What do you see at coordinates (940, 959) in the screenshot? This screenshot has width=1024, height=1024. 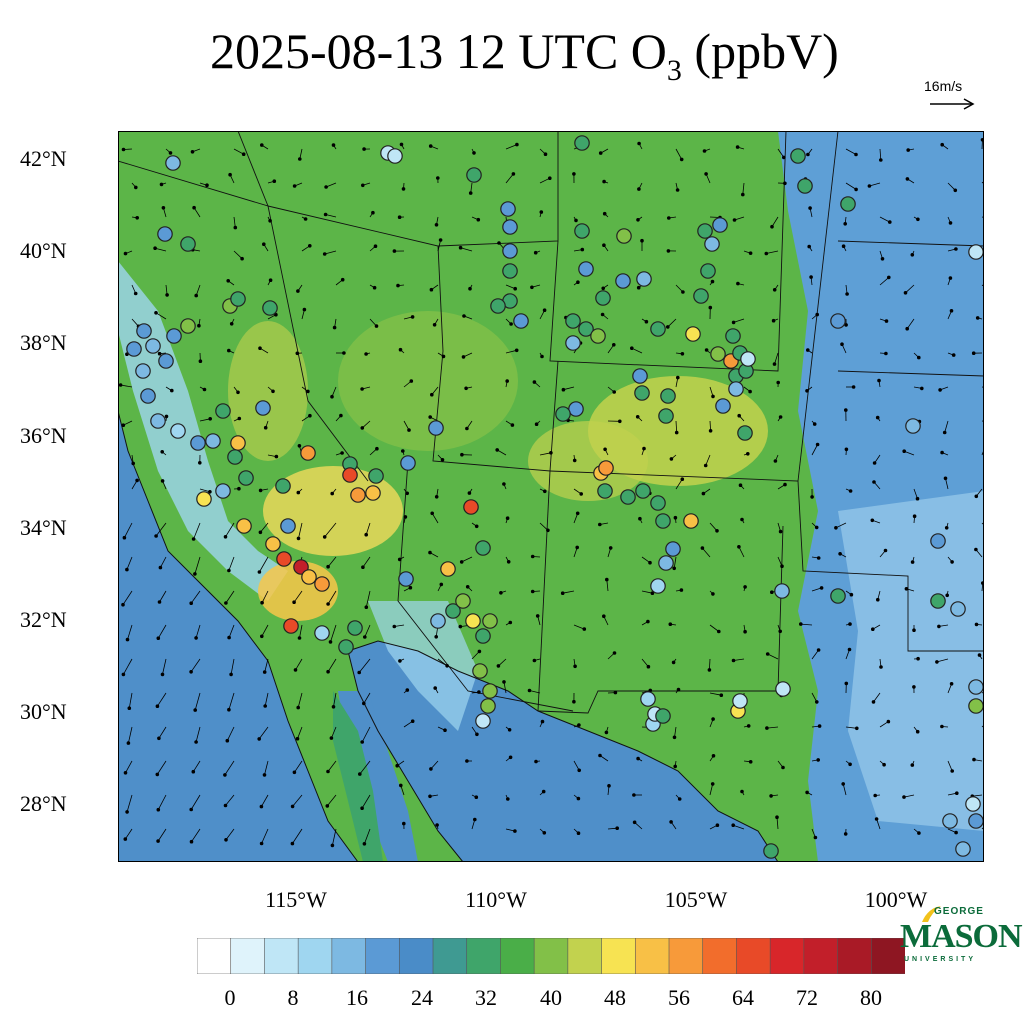 I see `logo-line3: UNIVERSITY` at bounding box center [940, 959].